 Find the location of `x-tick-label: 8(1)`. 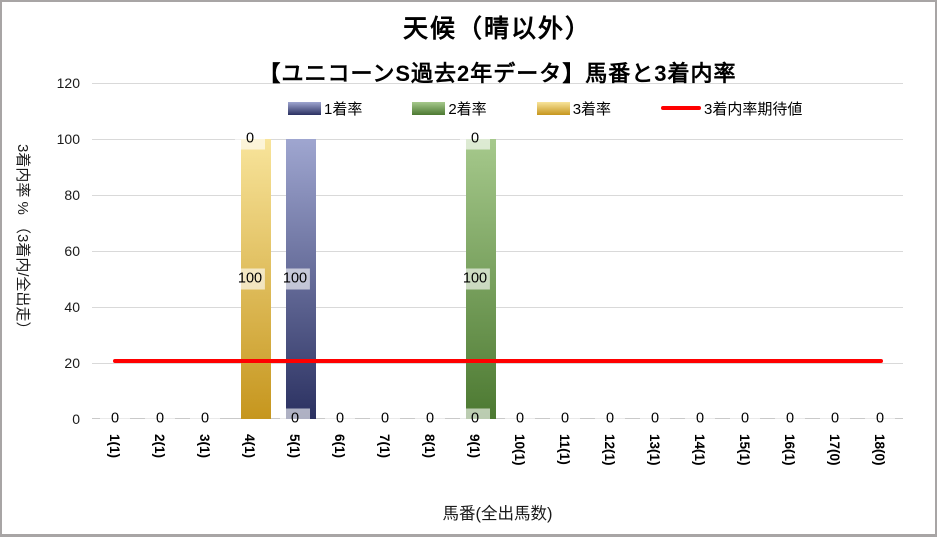

x-tick-label: 8(1) is located at coordinates (429, 446).